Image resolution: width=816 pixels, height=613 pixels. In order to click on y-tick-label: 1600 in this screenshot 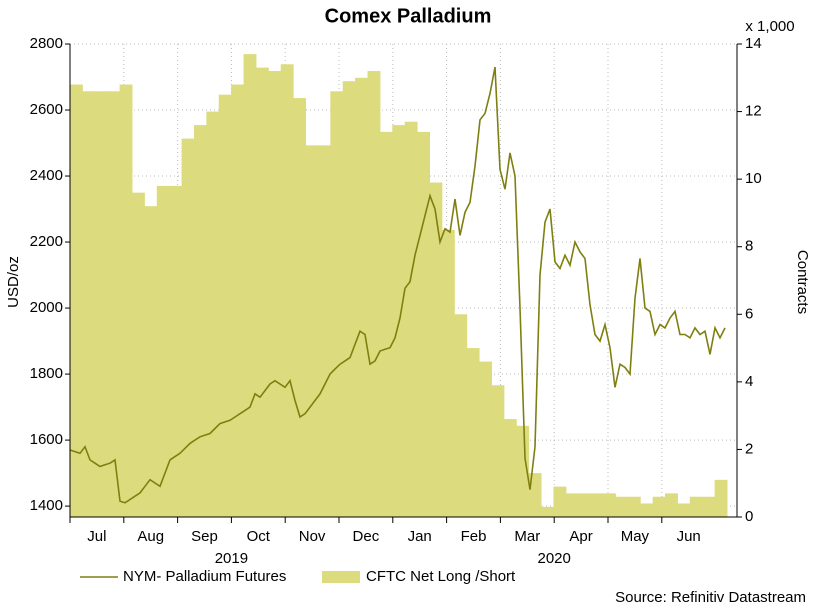, I will do `click(46, 439)`.